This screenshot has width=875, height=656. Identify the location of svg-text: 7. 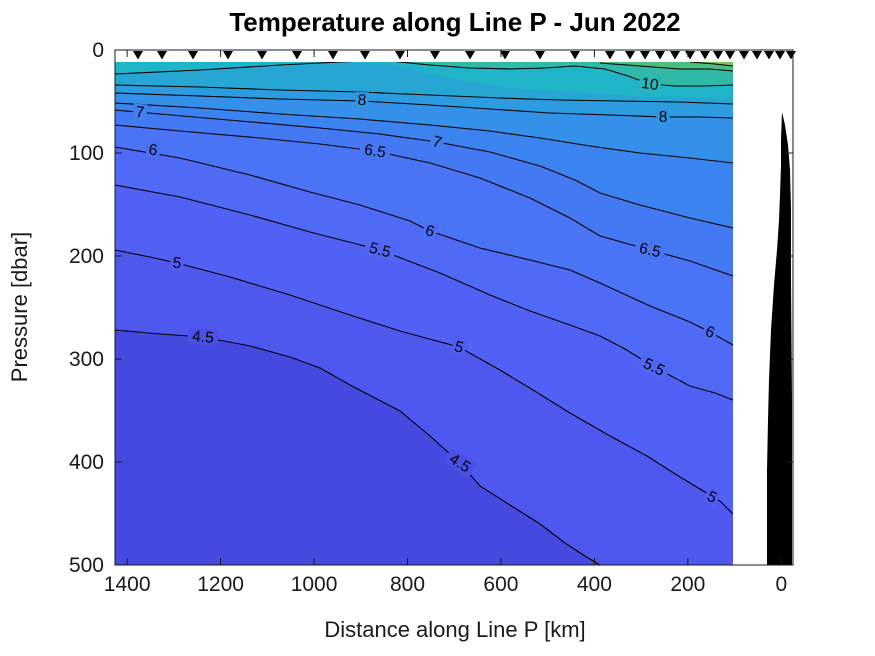
(140, 113).